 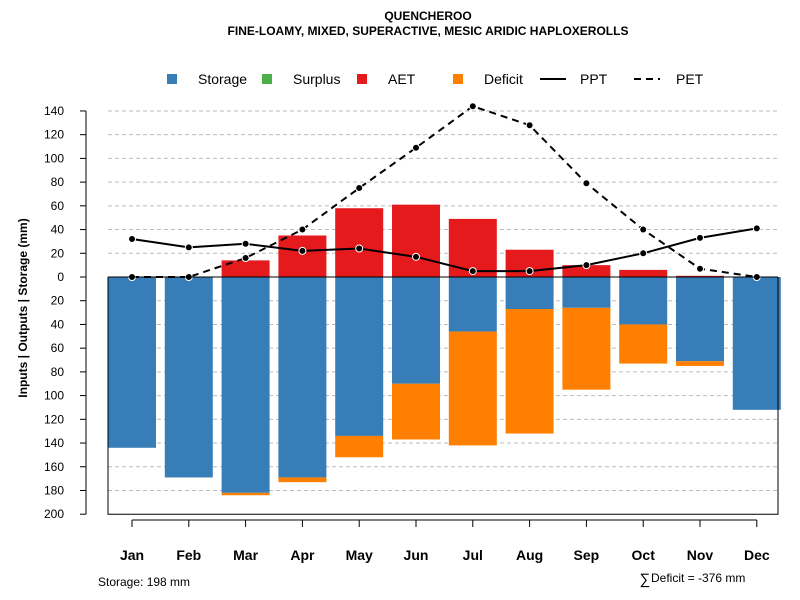 I want to click on x-tick-label-sep: Sep, so click(x=587, y=555).